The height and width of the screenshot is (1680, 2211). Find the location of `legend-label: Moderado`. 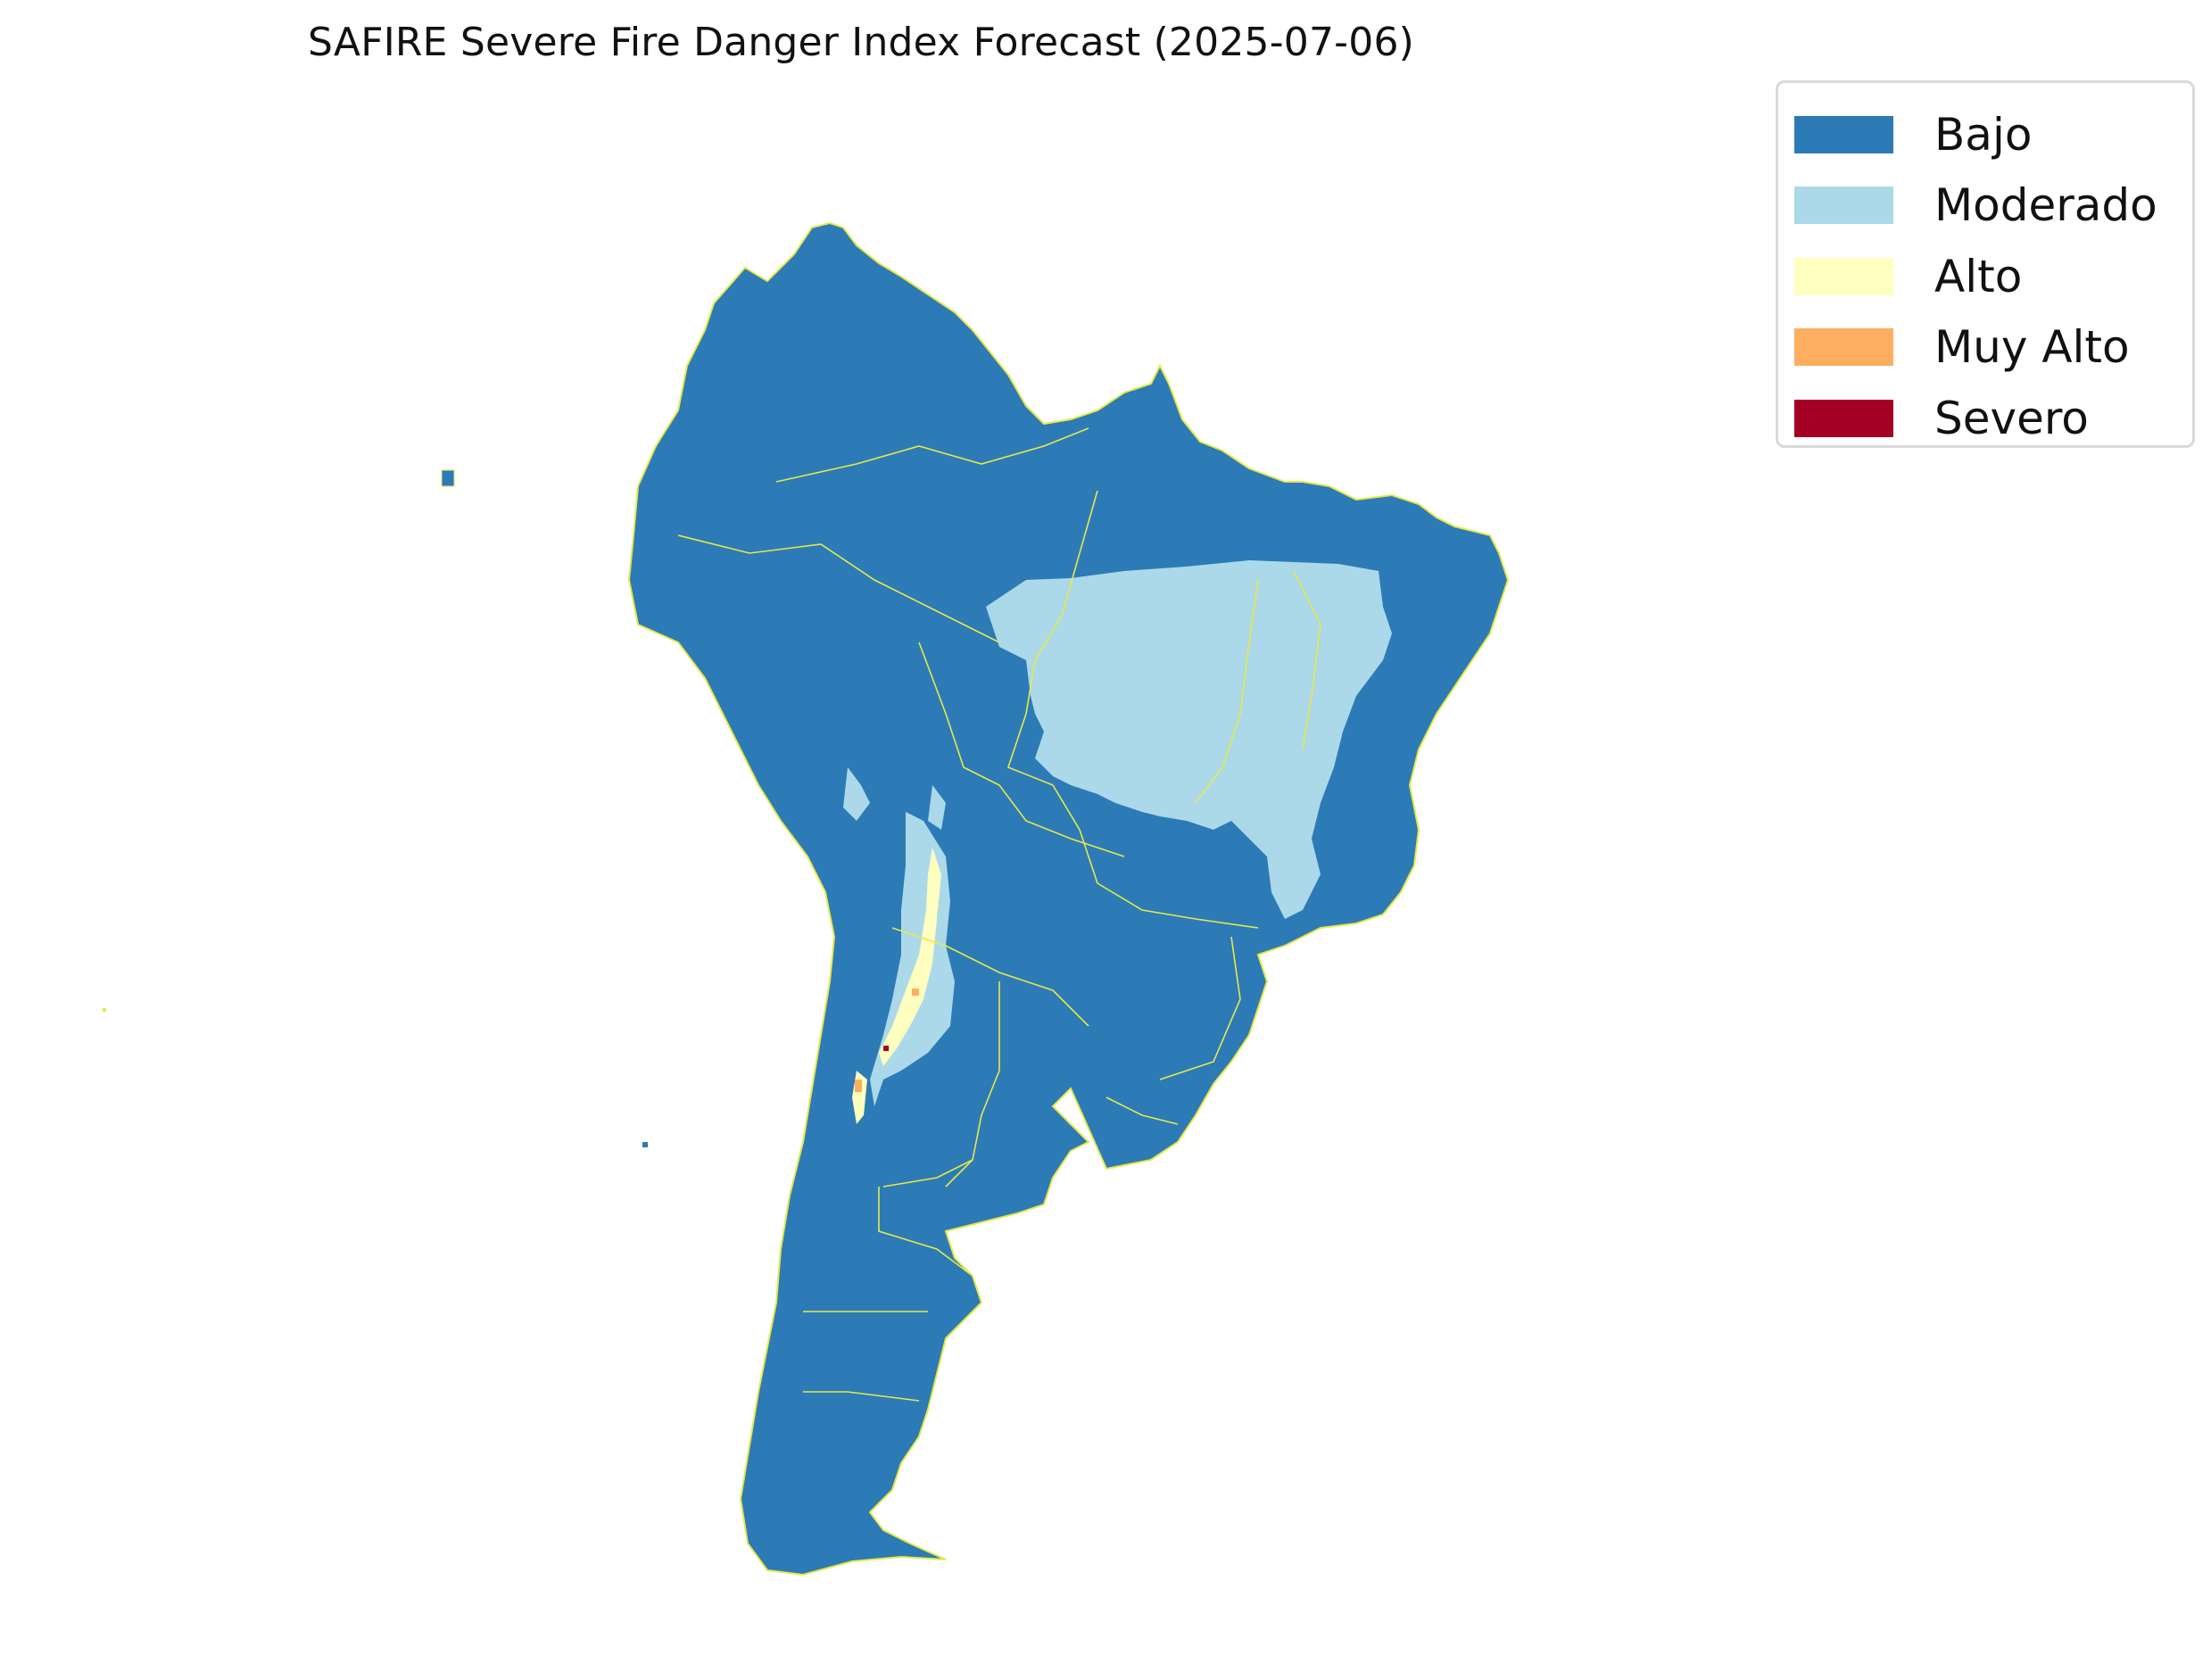

legend-label: Moderado is located at coordinates (2046, 205).